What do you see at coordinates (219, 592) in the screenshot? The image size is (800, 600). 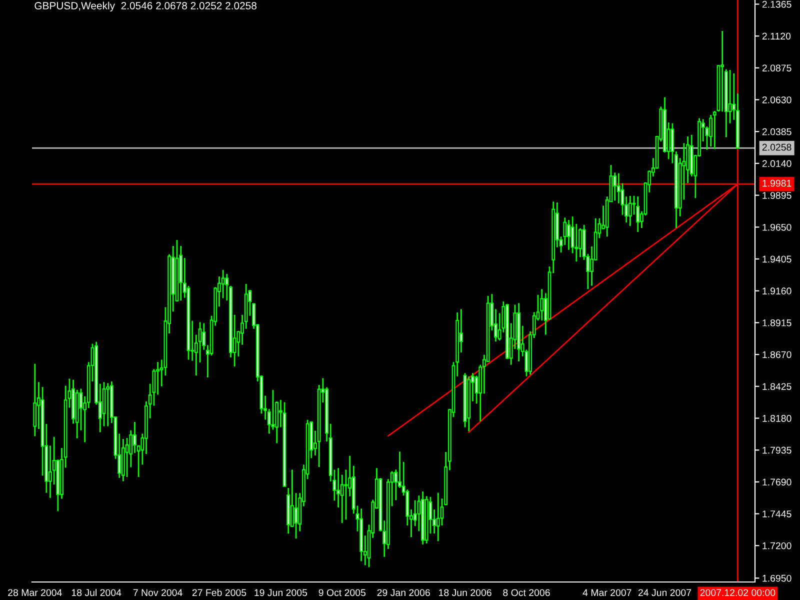 I see `x-tick-label: 27 Feb 2005` at bounding box center [219, 592].